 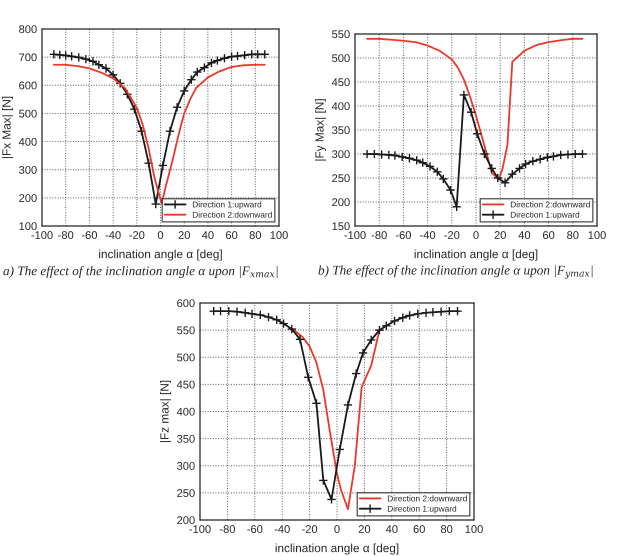 What do you see at coordinates (140, 272) in the screenshot?
I see `text: a) The effect of the inclination angle α upon |F$_{xmax}$|` at bounding box center [140, 272].